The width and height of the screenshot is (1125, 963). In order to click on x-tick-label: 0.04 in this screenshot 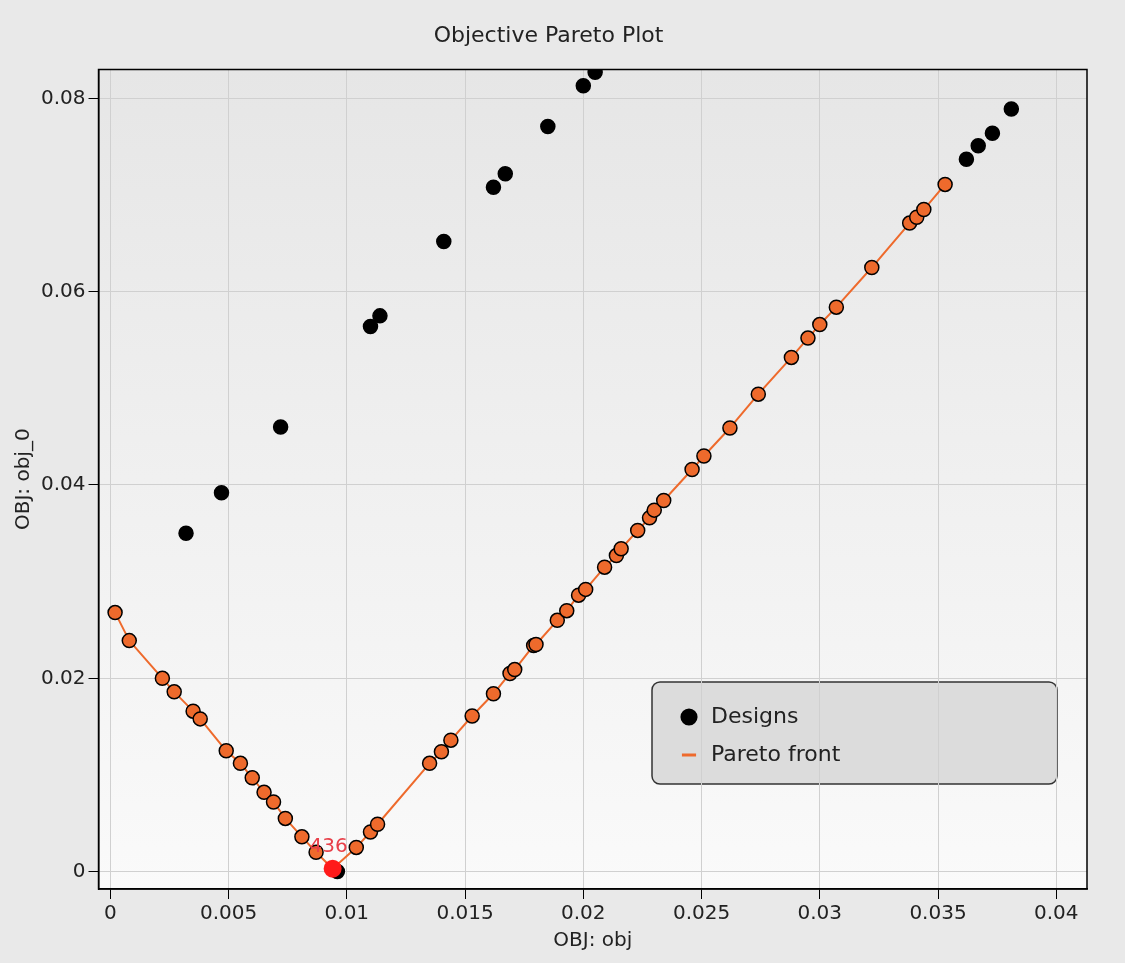, I will do `click(1056, 912)`.